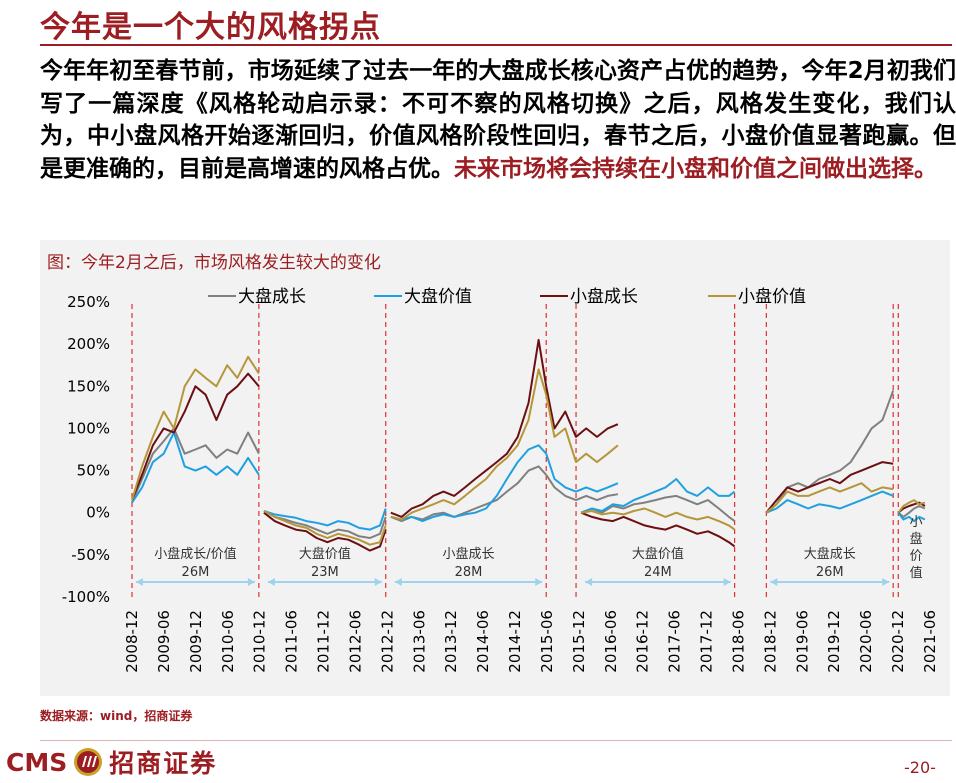 The image size is (956, 783). Describe the element at coordinates (916, 539) in the screenshot. I see `annotation-label: 盘` at that location.